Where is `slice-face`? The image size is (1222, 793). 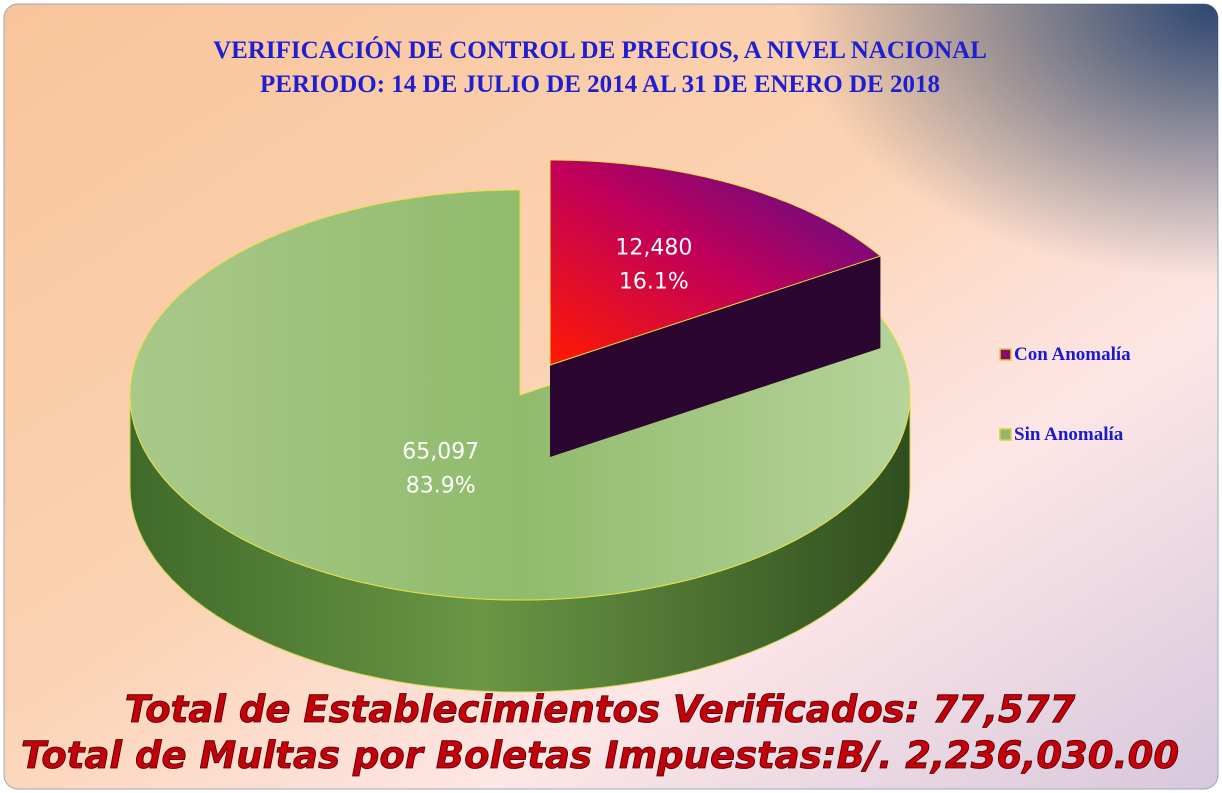
slice-face is located at coordinates (715, 356).